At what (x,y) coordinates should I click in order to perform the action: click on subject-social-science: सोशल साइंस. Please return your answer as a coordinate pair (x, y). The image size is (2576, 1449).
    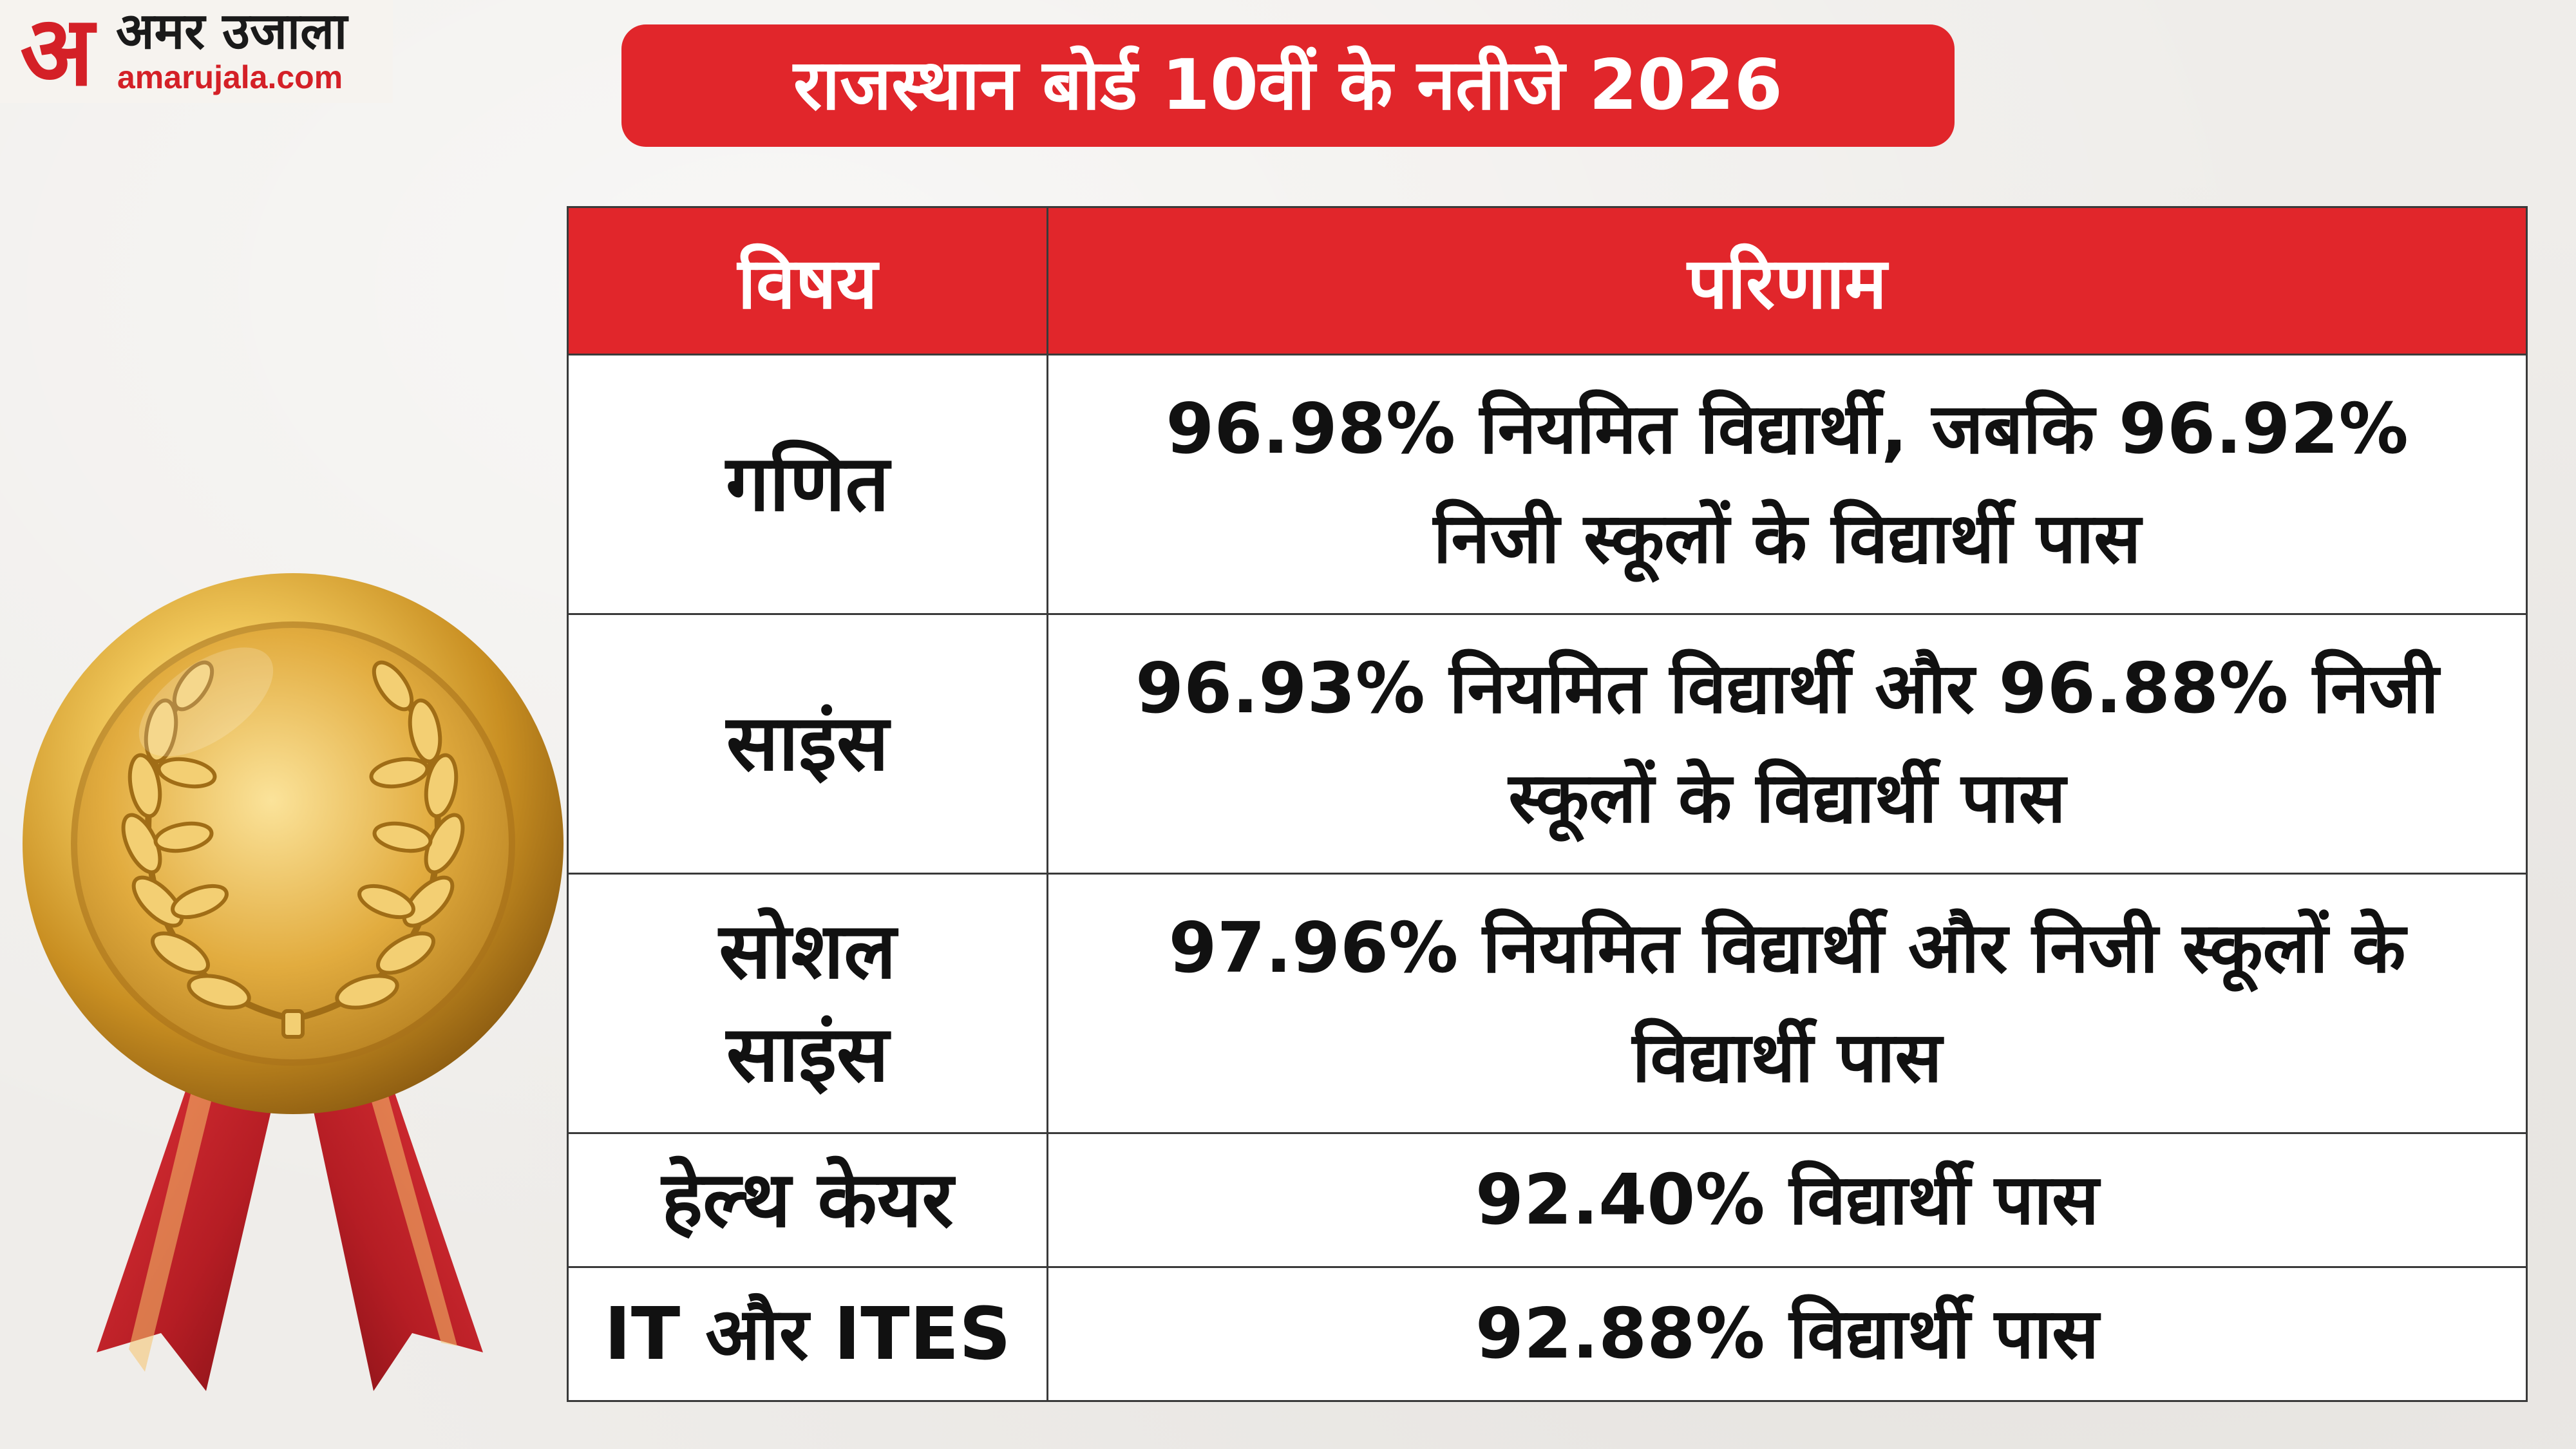
    Looking at the image, I should click on (808, 1003).